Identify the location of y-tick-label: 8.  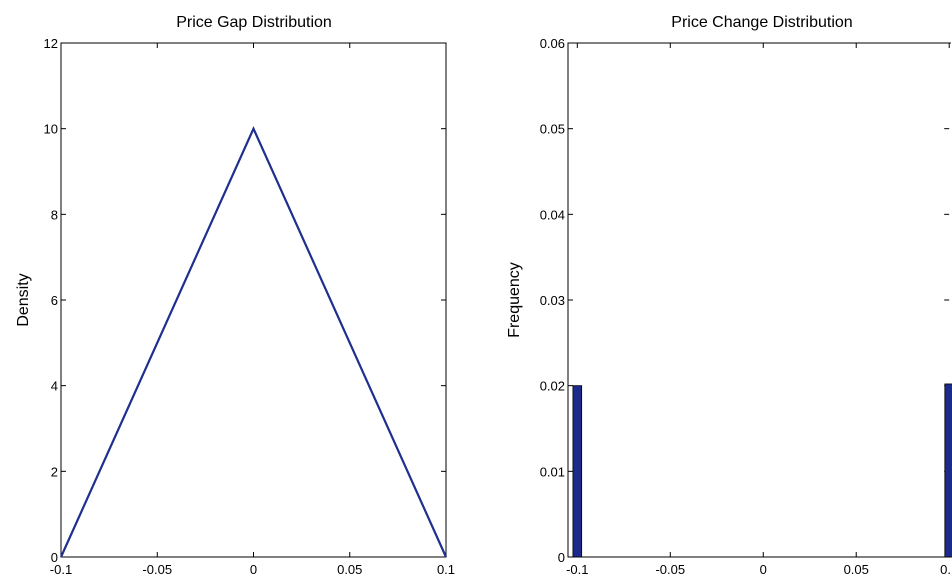
(54, 214).